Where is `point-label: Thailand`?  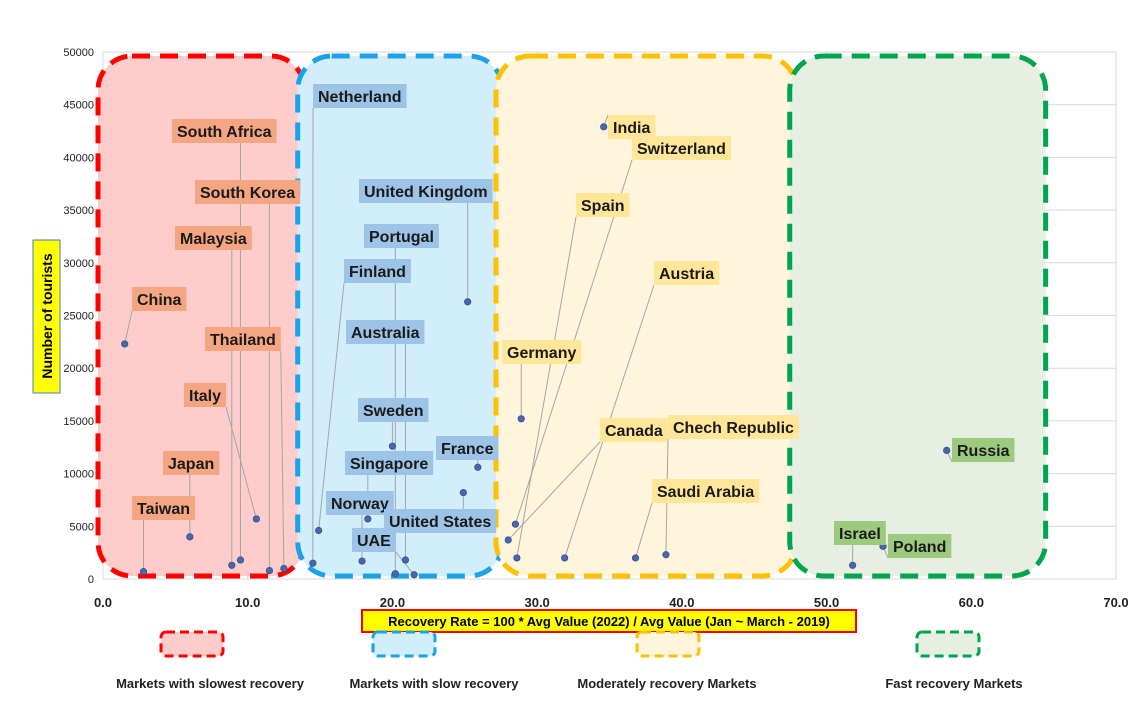 point-label: Thailand is located at coordinates (243, 340).